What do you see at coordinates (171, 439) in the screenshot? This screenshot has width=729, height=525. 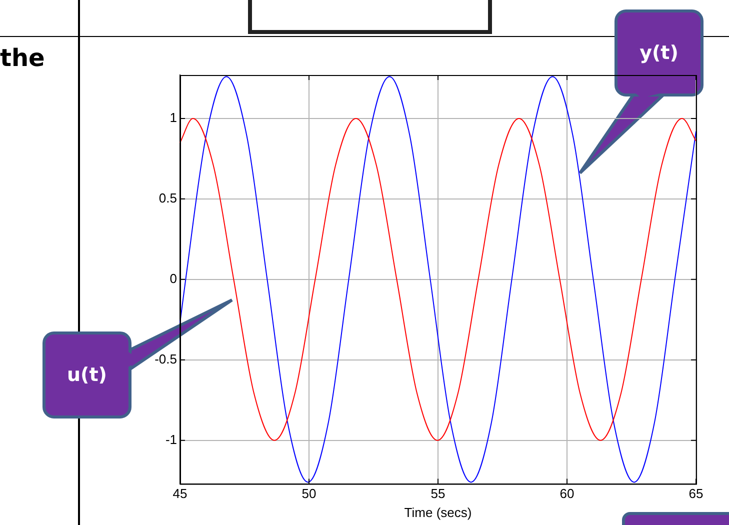 I see `y-tick-label: -1` at bounding box center [171, 439].